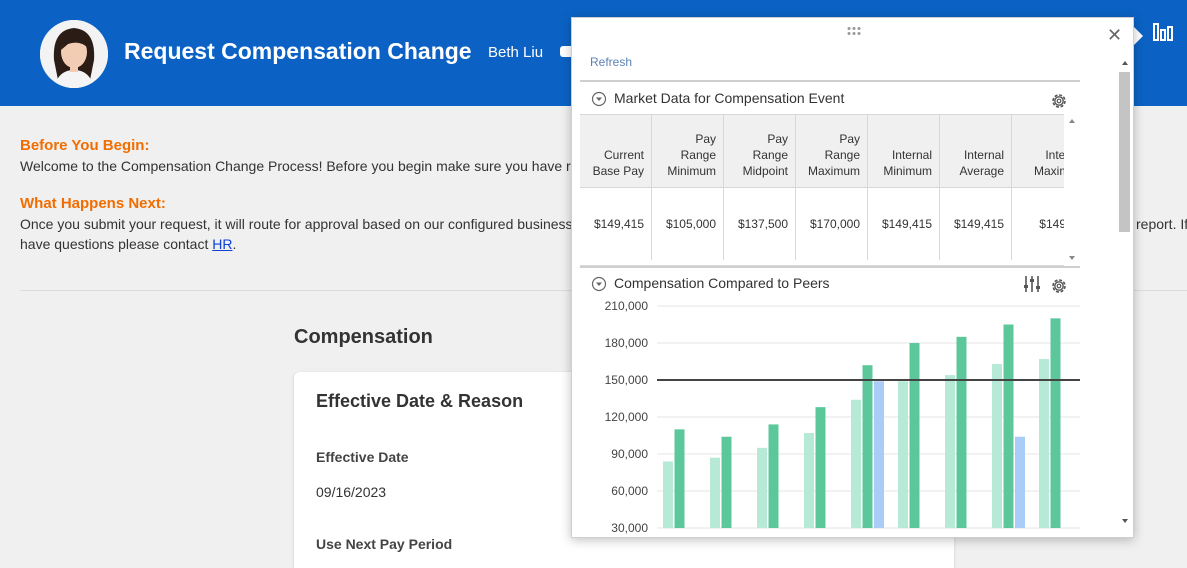  What do you see at coordinates (854, 31) in the screenshot?
I see `drag-handle-icon` at bounding box center [854, 31].